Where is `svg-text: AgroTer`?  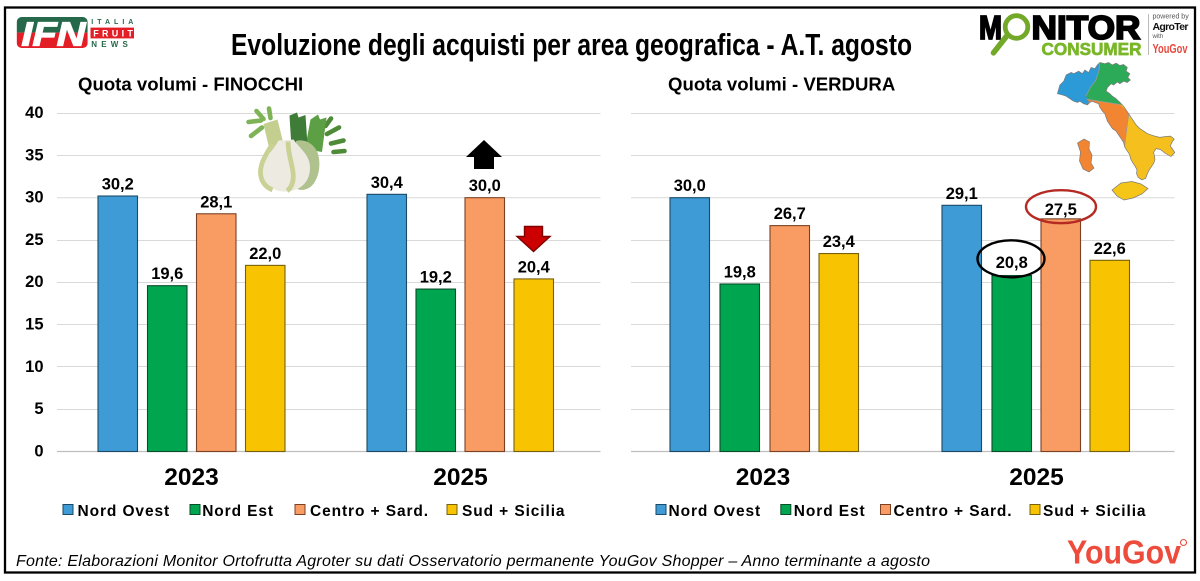
svg-text: AgroTer is located at coordinates (1171, 27).